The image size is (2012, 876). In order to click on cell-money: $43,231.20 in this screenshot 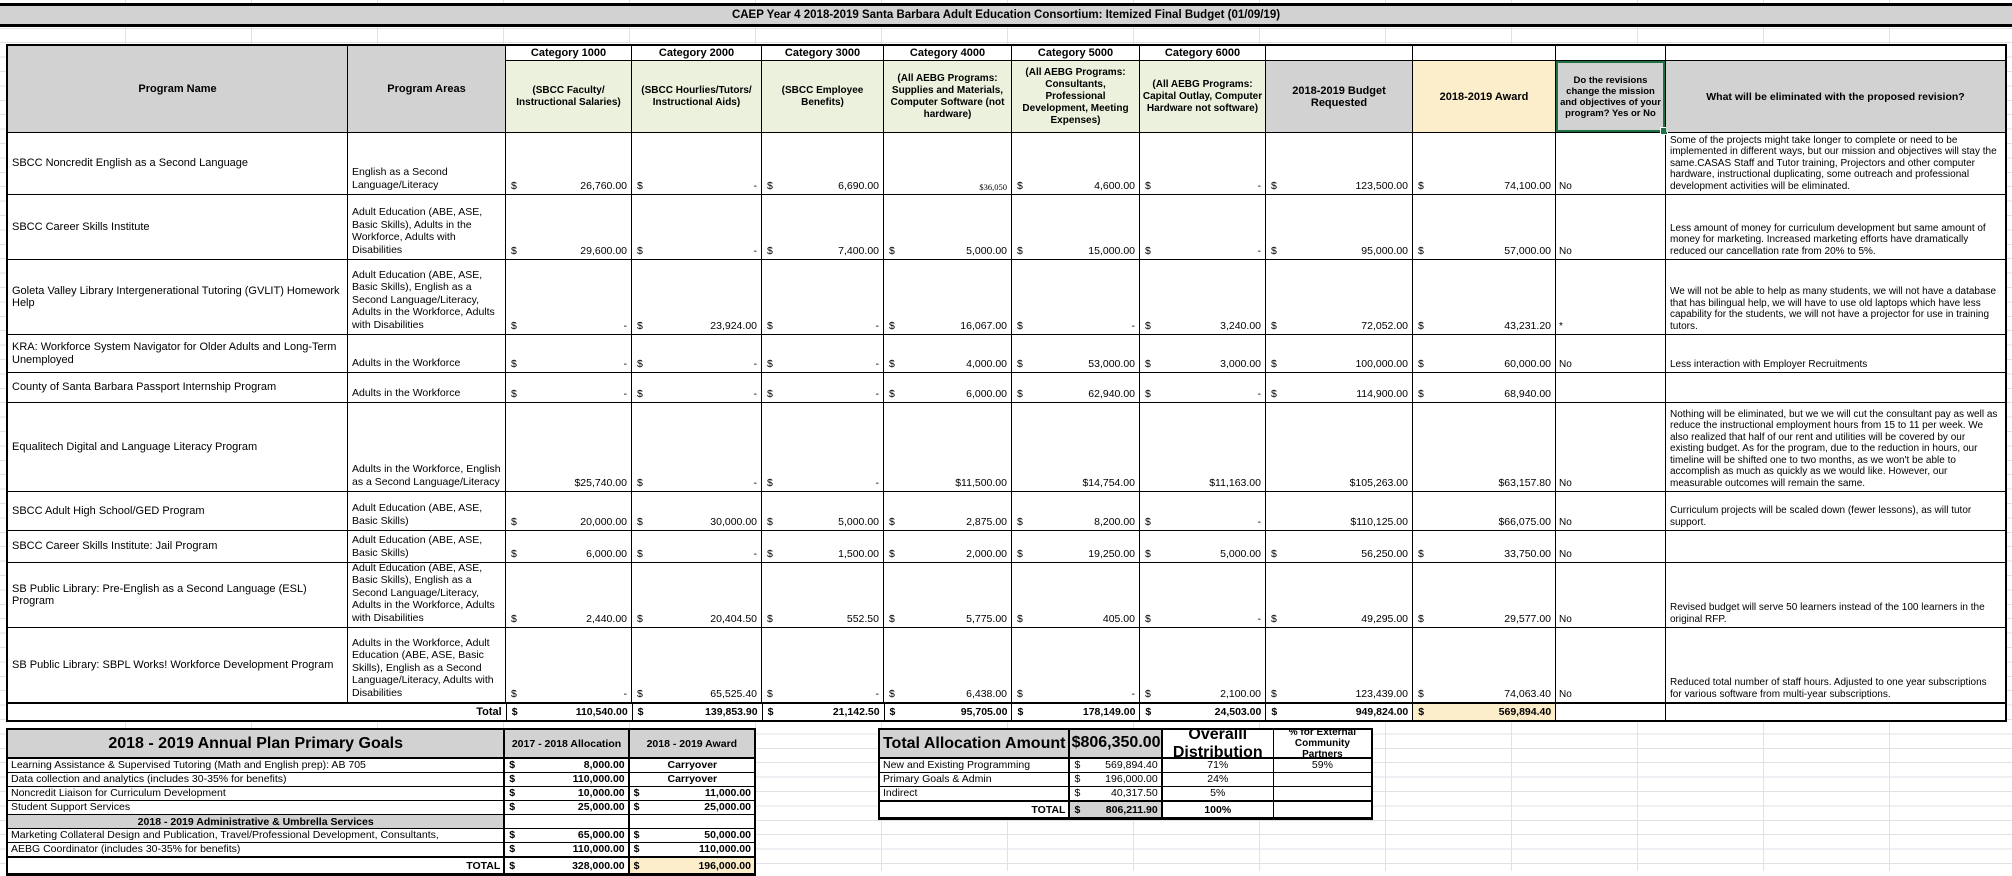, I will do `click(1484, 297)`.